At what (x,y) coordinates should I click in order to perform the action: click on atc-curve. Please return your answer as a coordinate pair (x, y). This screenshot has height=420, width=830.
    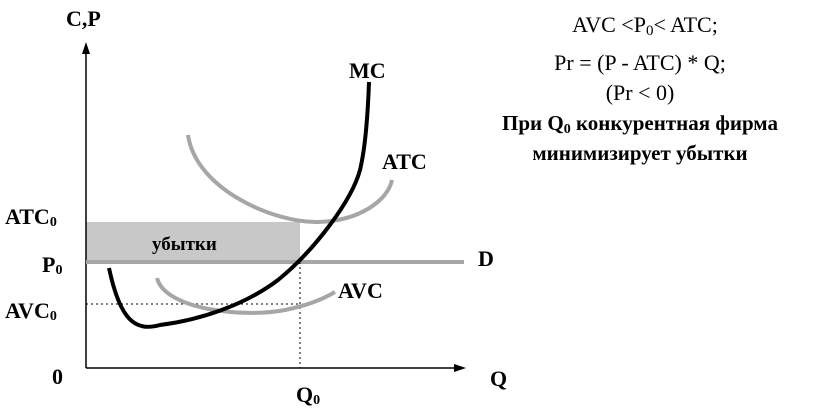
    Looking at the image, I should click on (290, 179).